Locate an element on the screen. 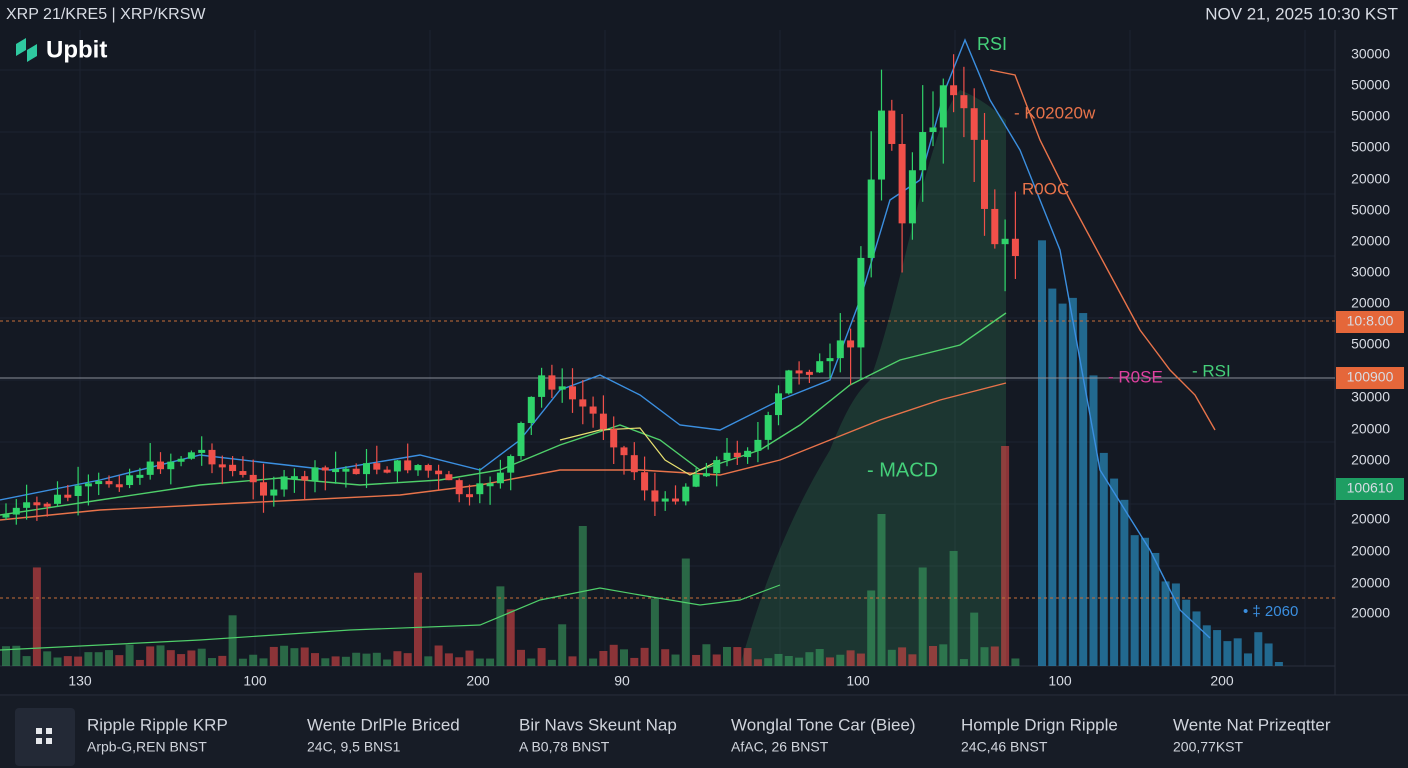 This screenshot has height=768, width=1408. price-label: 50000 is located at coordinates (1370, 85).